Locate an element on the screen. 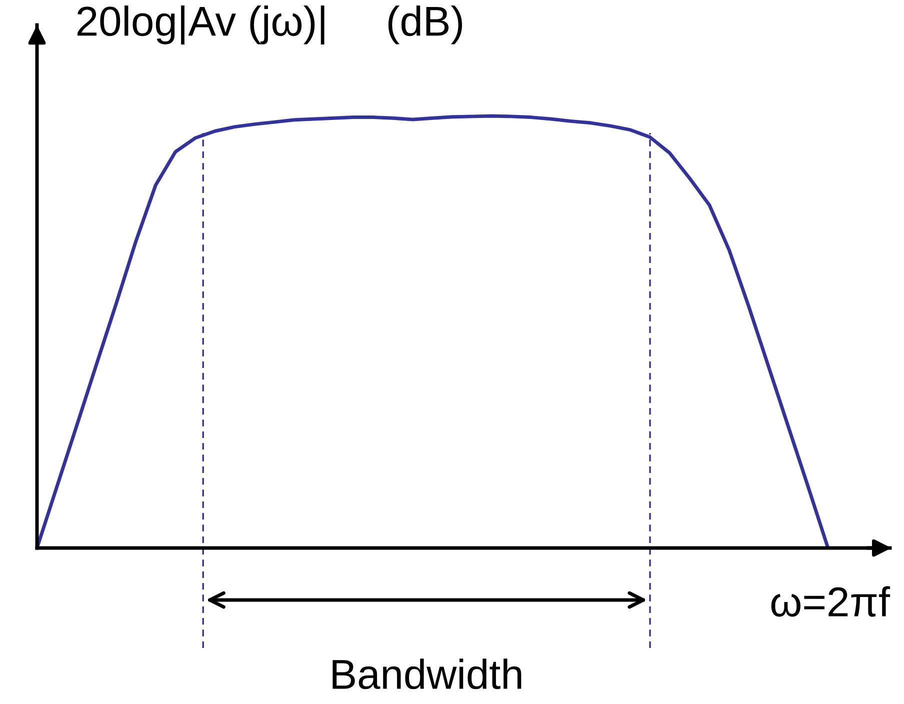 This screenshot has width=904, height=704. y-axis-title: 20log|Av (jω)| (dB) is located at coordinates (269, 25).